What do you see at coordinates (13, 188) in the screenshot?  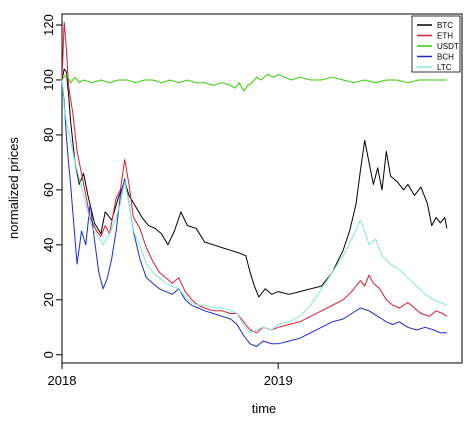 I see `y-axis-title: normalized prices` at bounding box center [13, 188].